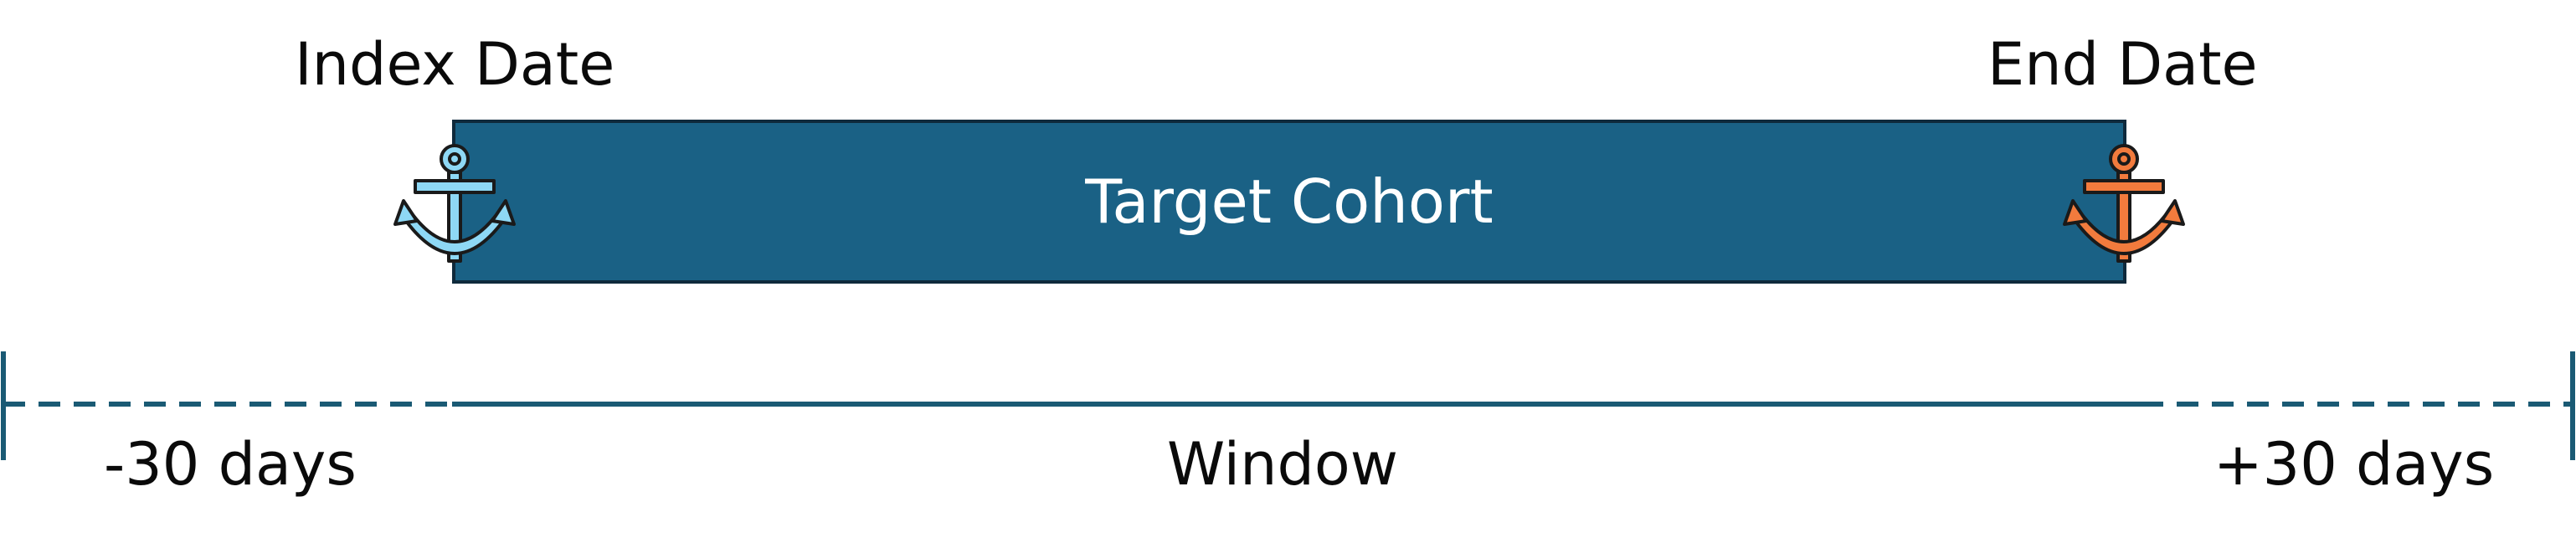 The height and width of the screenshot is (548, 2576). Describe the element at coordinates (231, 465) in the screenshot. I see `pre-window-label: -30 days` at that location.